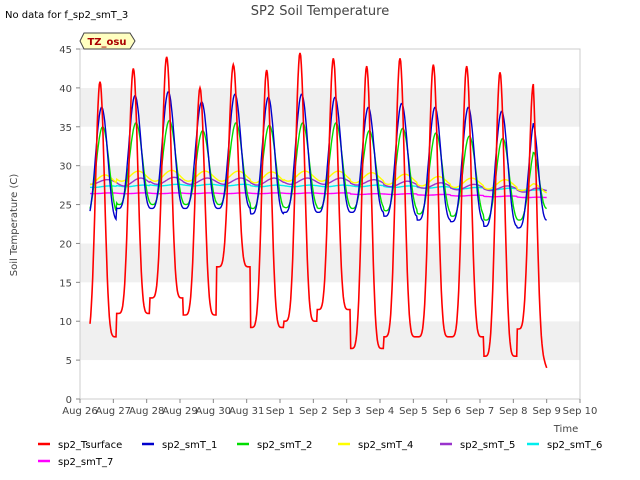  I want to click on x-tick-label: Aug 29, so click(179, 411).